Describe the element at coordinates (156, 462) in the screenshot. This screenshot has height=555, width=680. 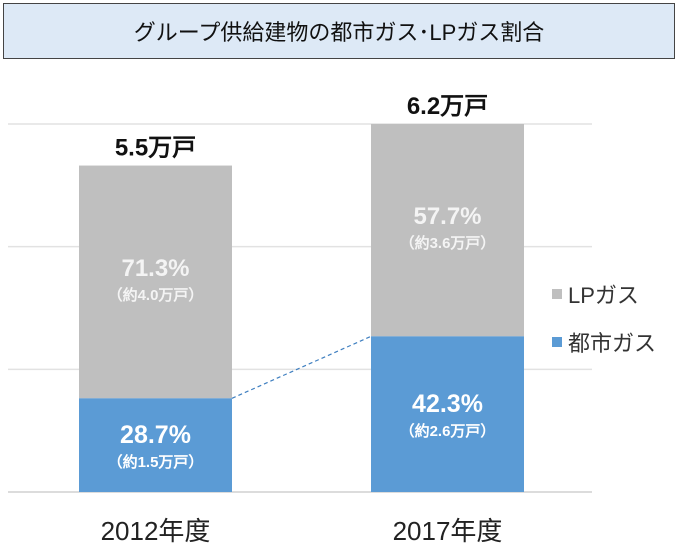
I see `data-sublabel-citygas: （約1.5万戸）` at that location.